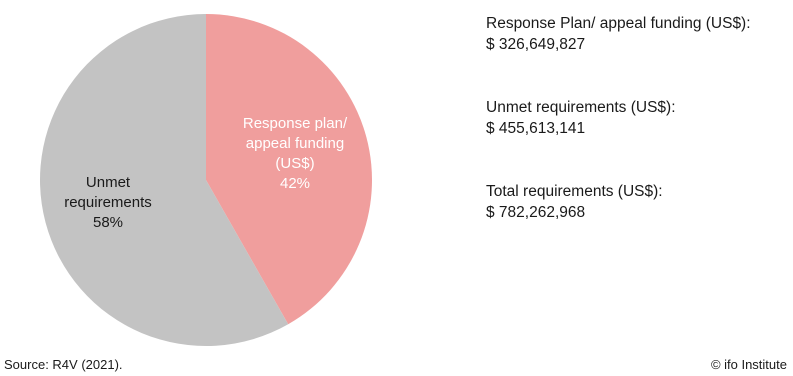 This screenshot has height=376, width=793. Describe the element at coordinates (636, 118) in the screenshot. I see `info-block-unmet: Unmet requirements (US$): $ 455,613,141` at that location.